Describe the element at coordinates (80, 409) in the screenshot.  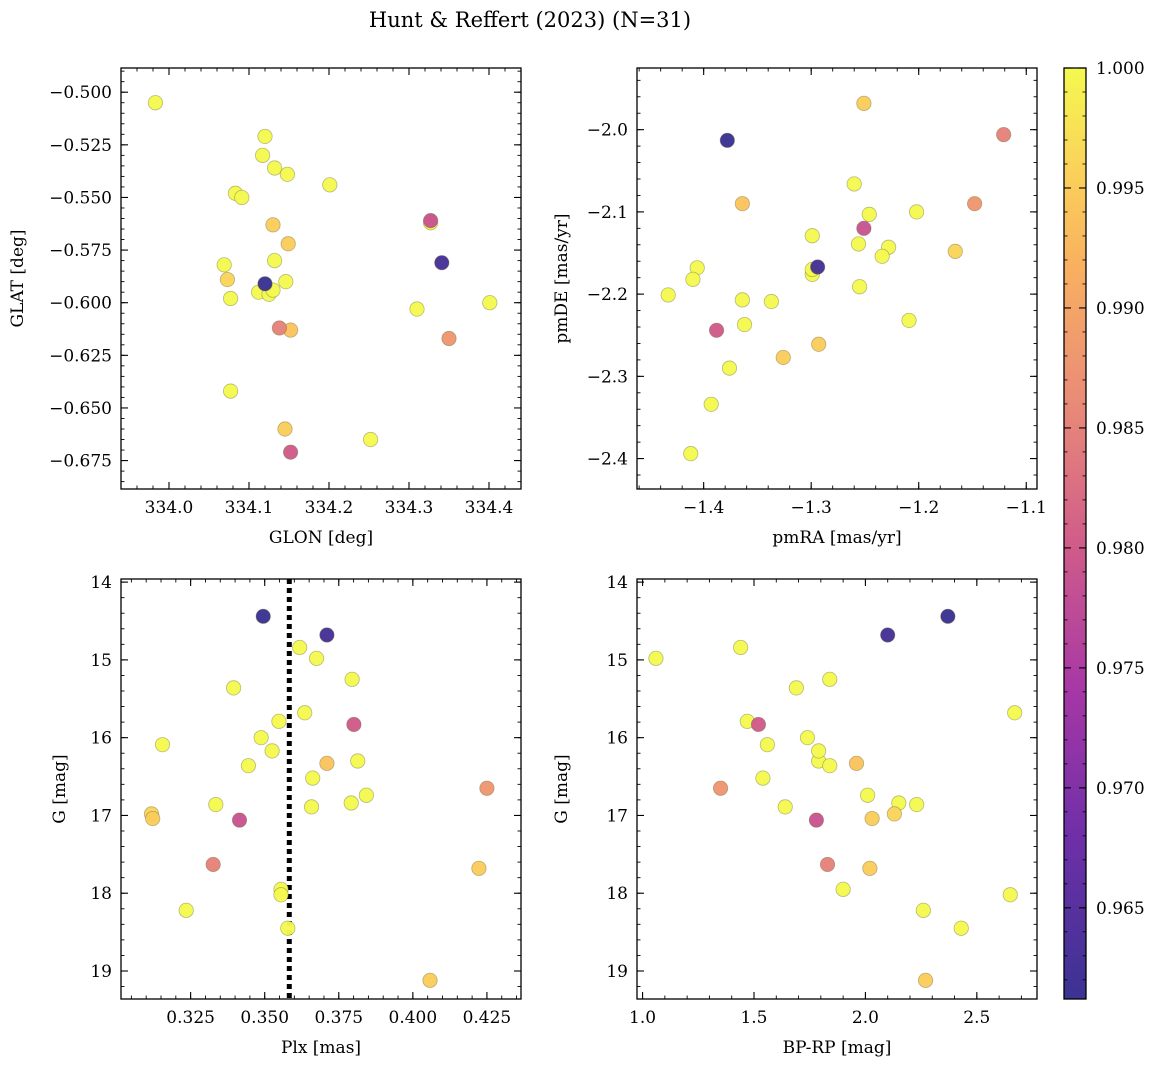
I see `y-tick-label: −0.650` at that location.